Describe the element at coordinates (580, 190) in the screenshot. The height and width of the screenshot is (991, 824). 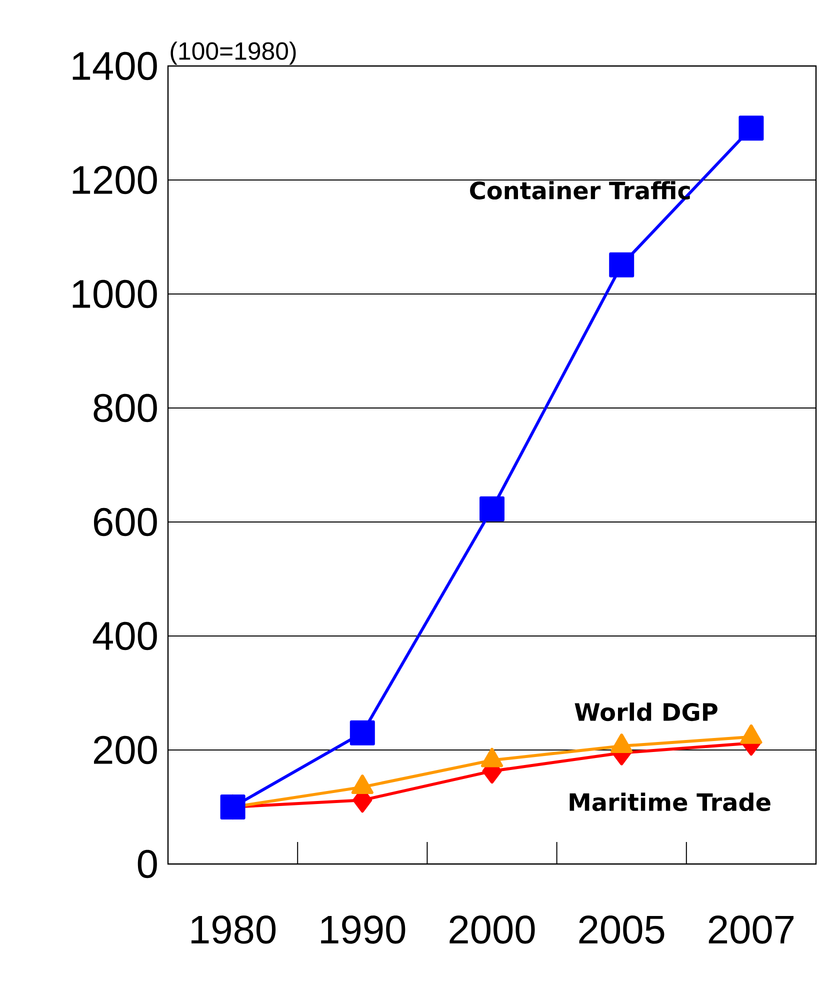
I see `series-label: Container Traffic` at that location.